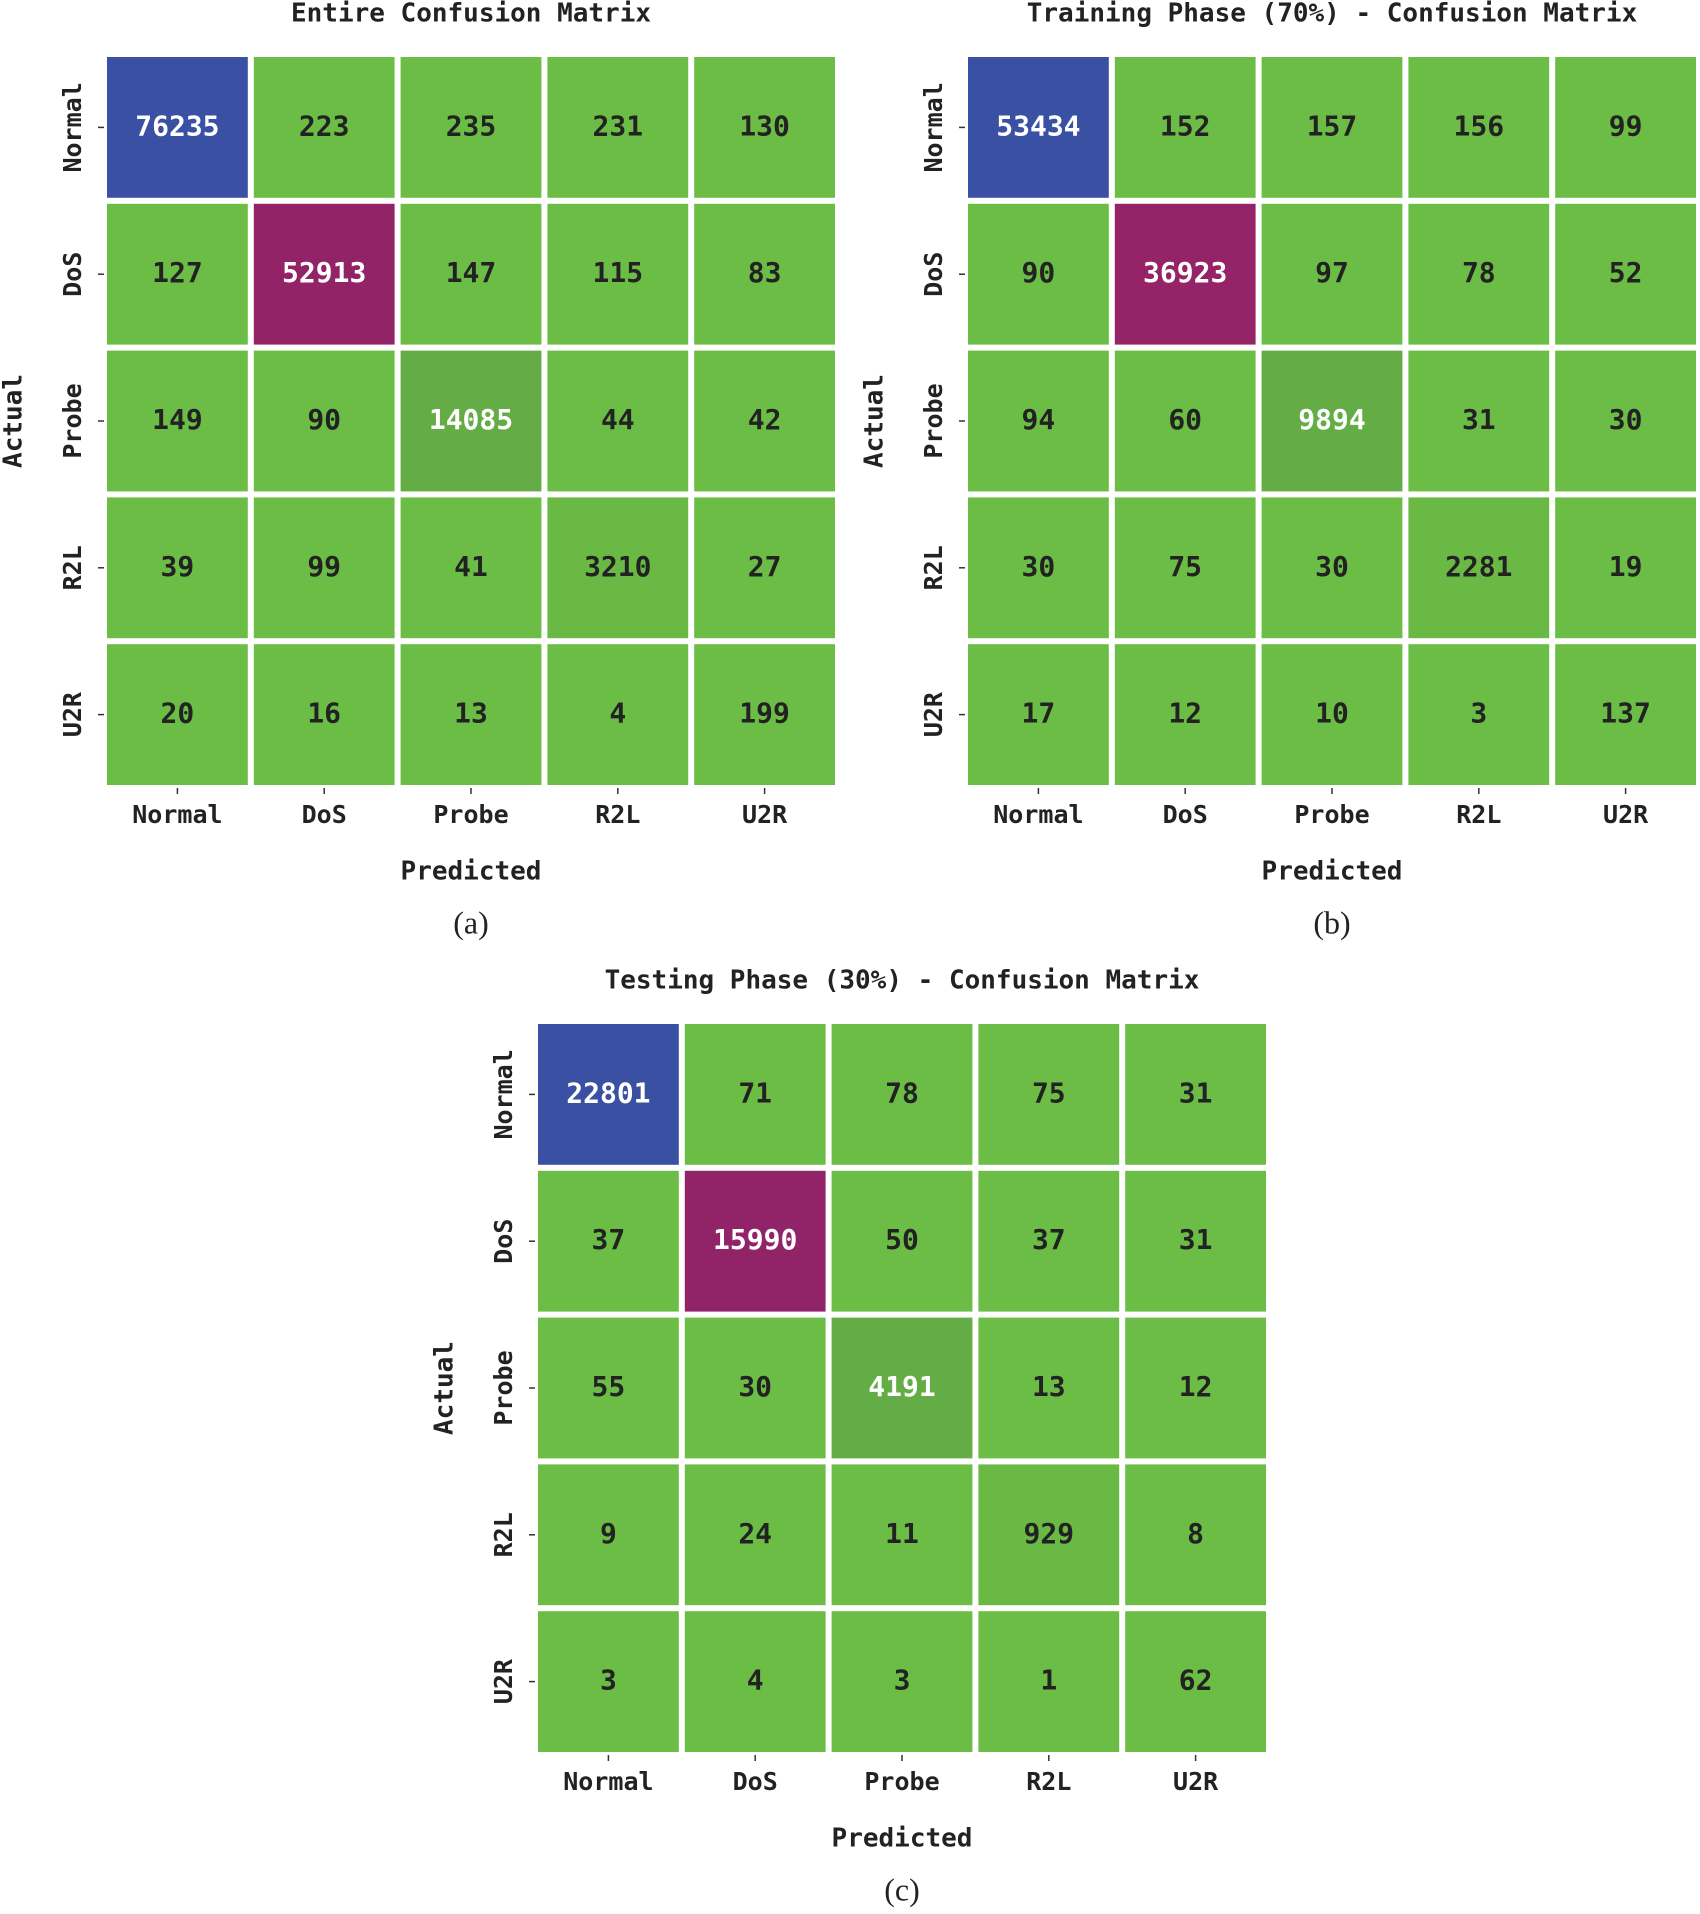 This screenshot has width=1700, height=1914. I want to click on cell-label: 24, so click(755, 1533).